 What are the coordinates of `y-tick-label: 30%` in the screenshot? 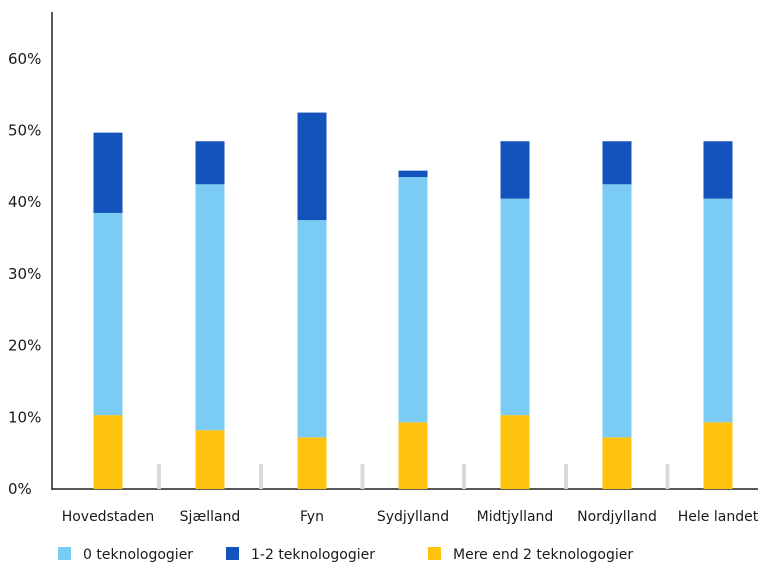 It's located at (24, 274).